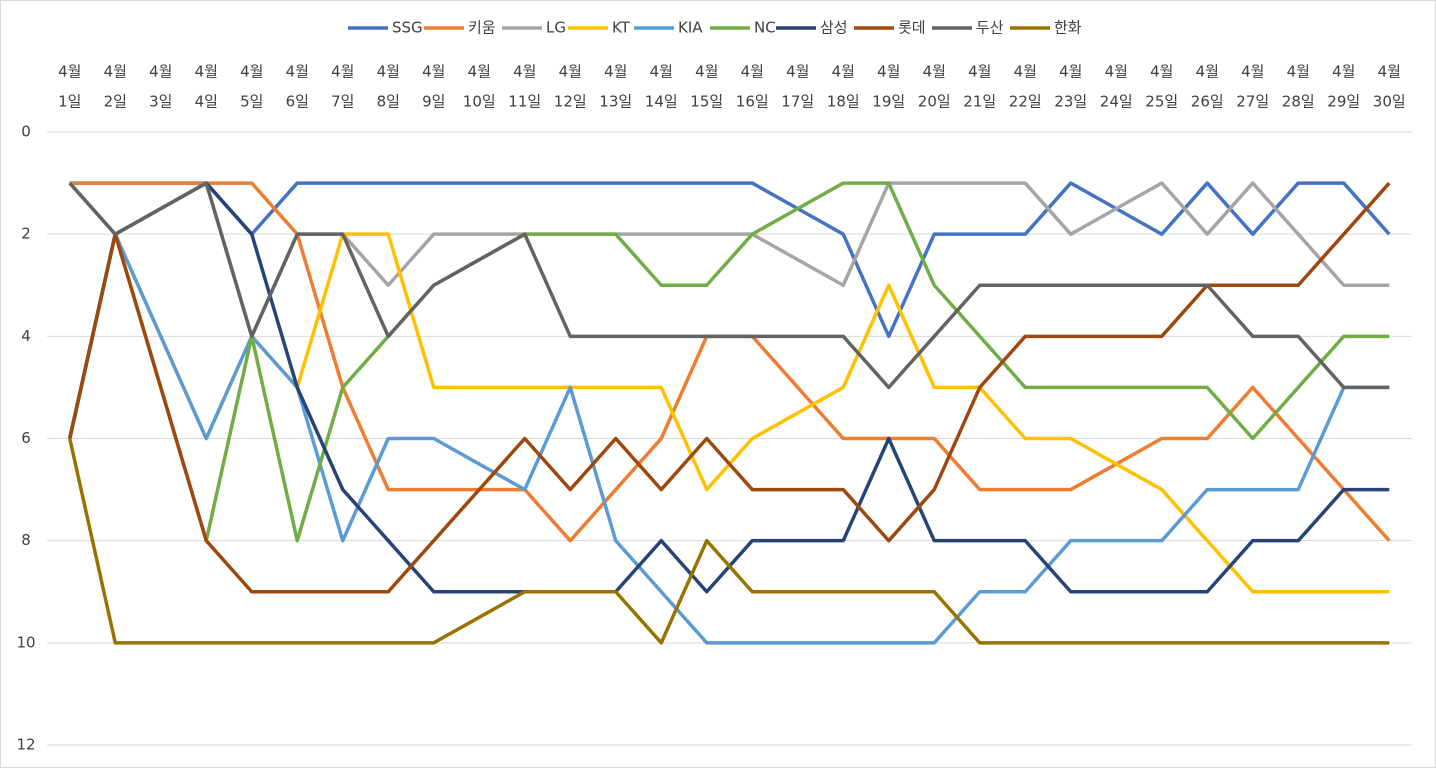 This screenshot has width=1436, height=768. I want to click on x-tick-label: 30일, so click(1389, 102).